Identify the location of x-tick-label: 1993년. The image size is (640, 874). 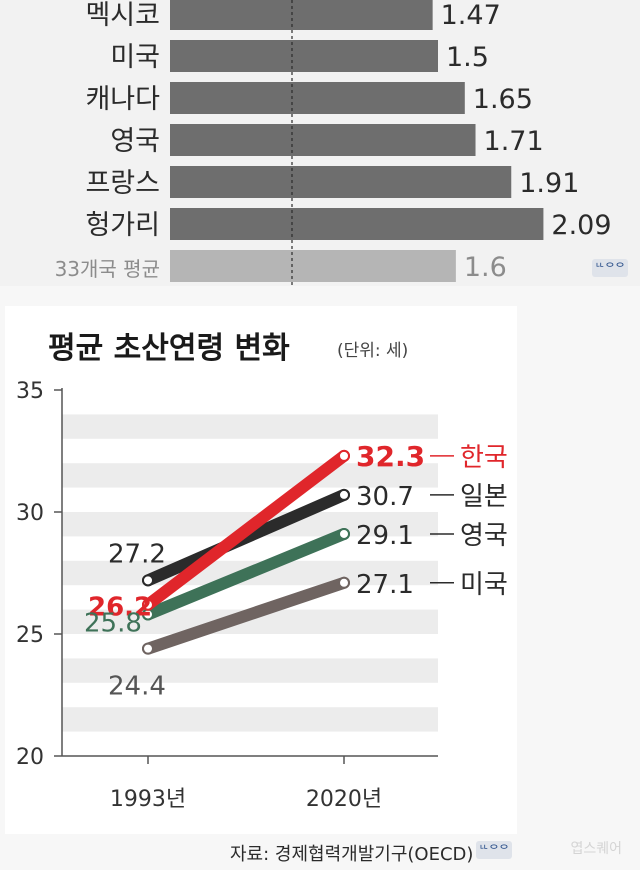
(148, 799).